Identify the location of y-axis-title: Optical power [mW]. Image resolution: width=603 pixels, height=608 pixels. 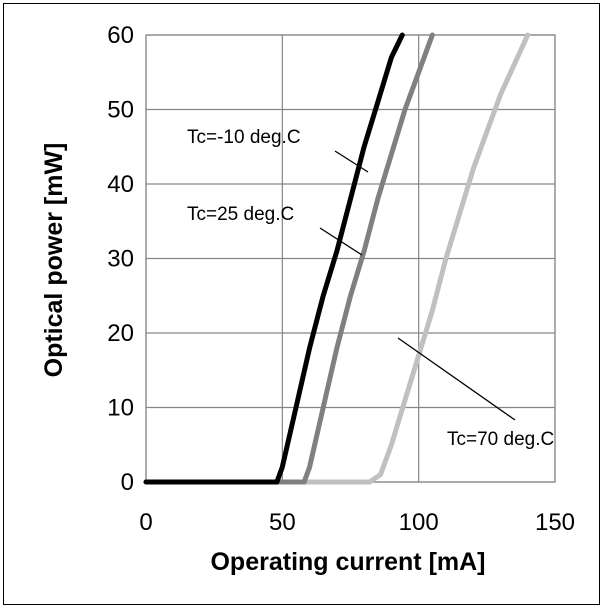
(54, 260).